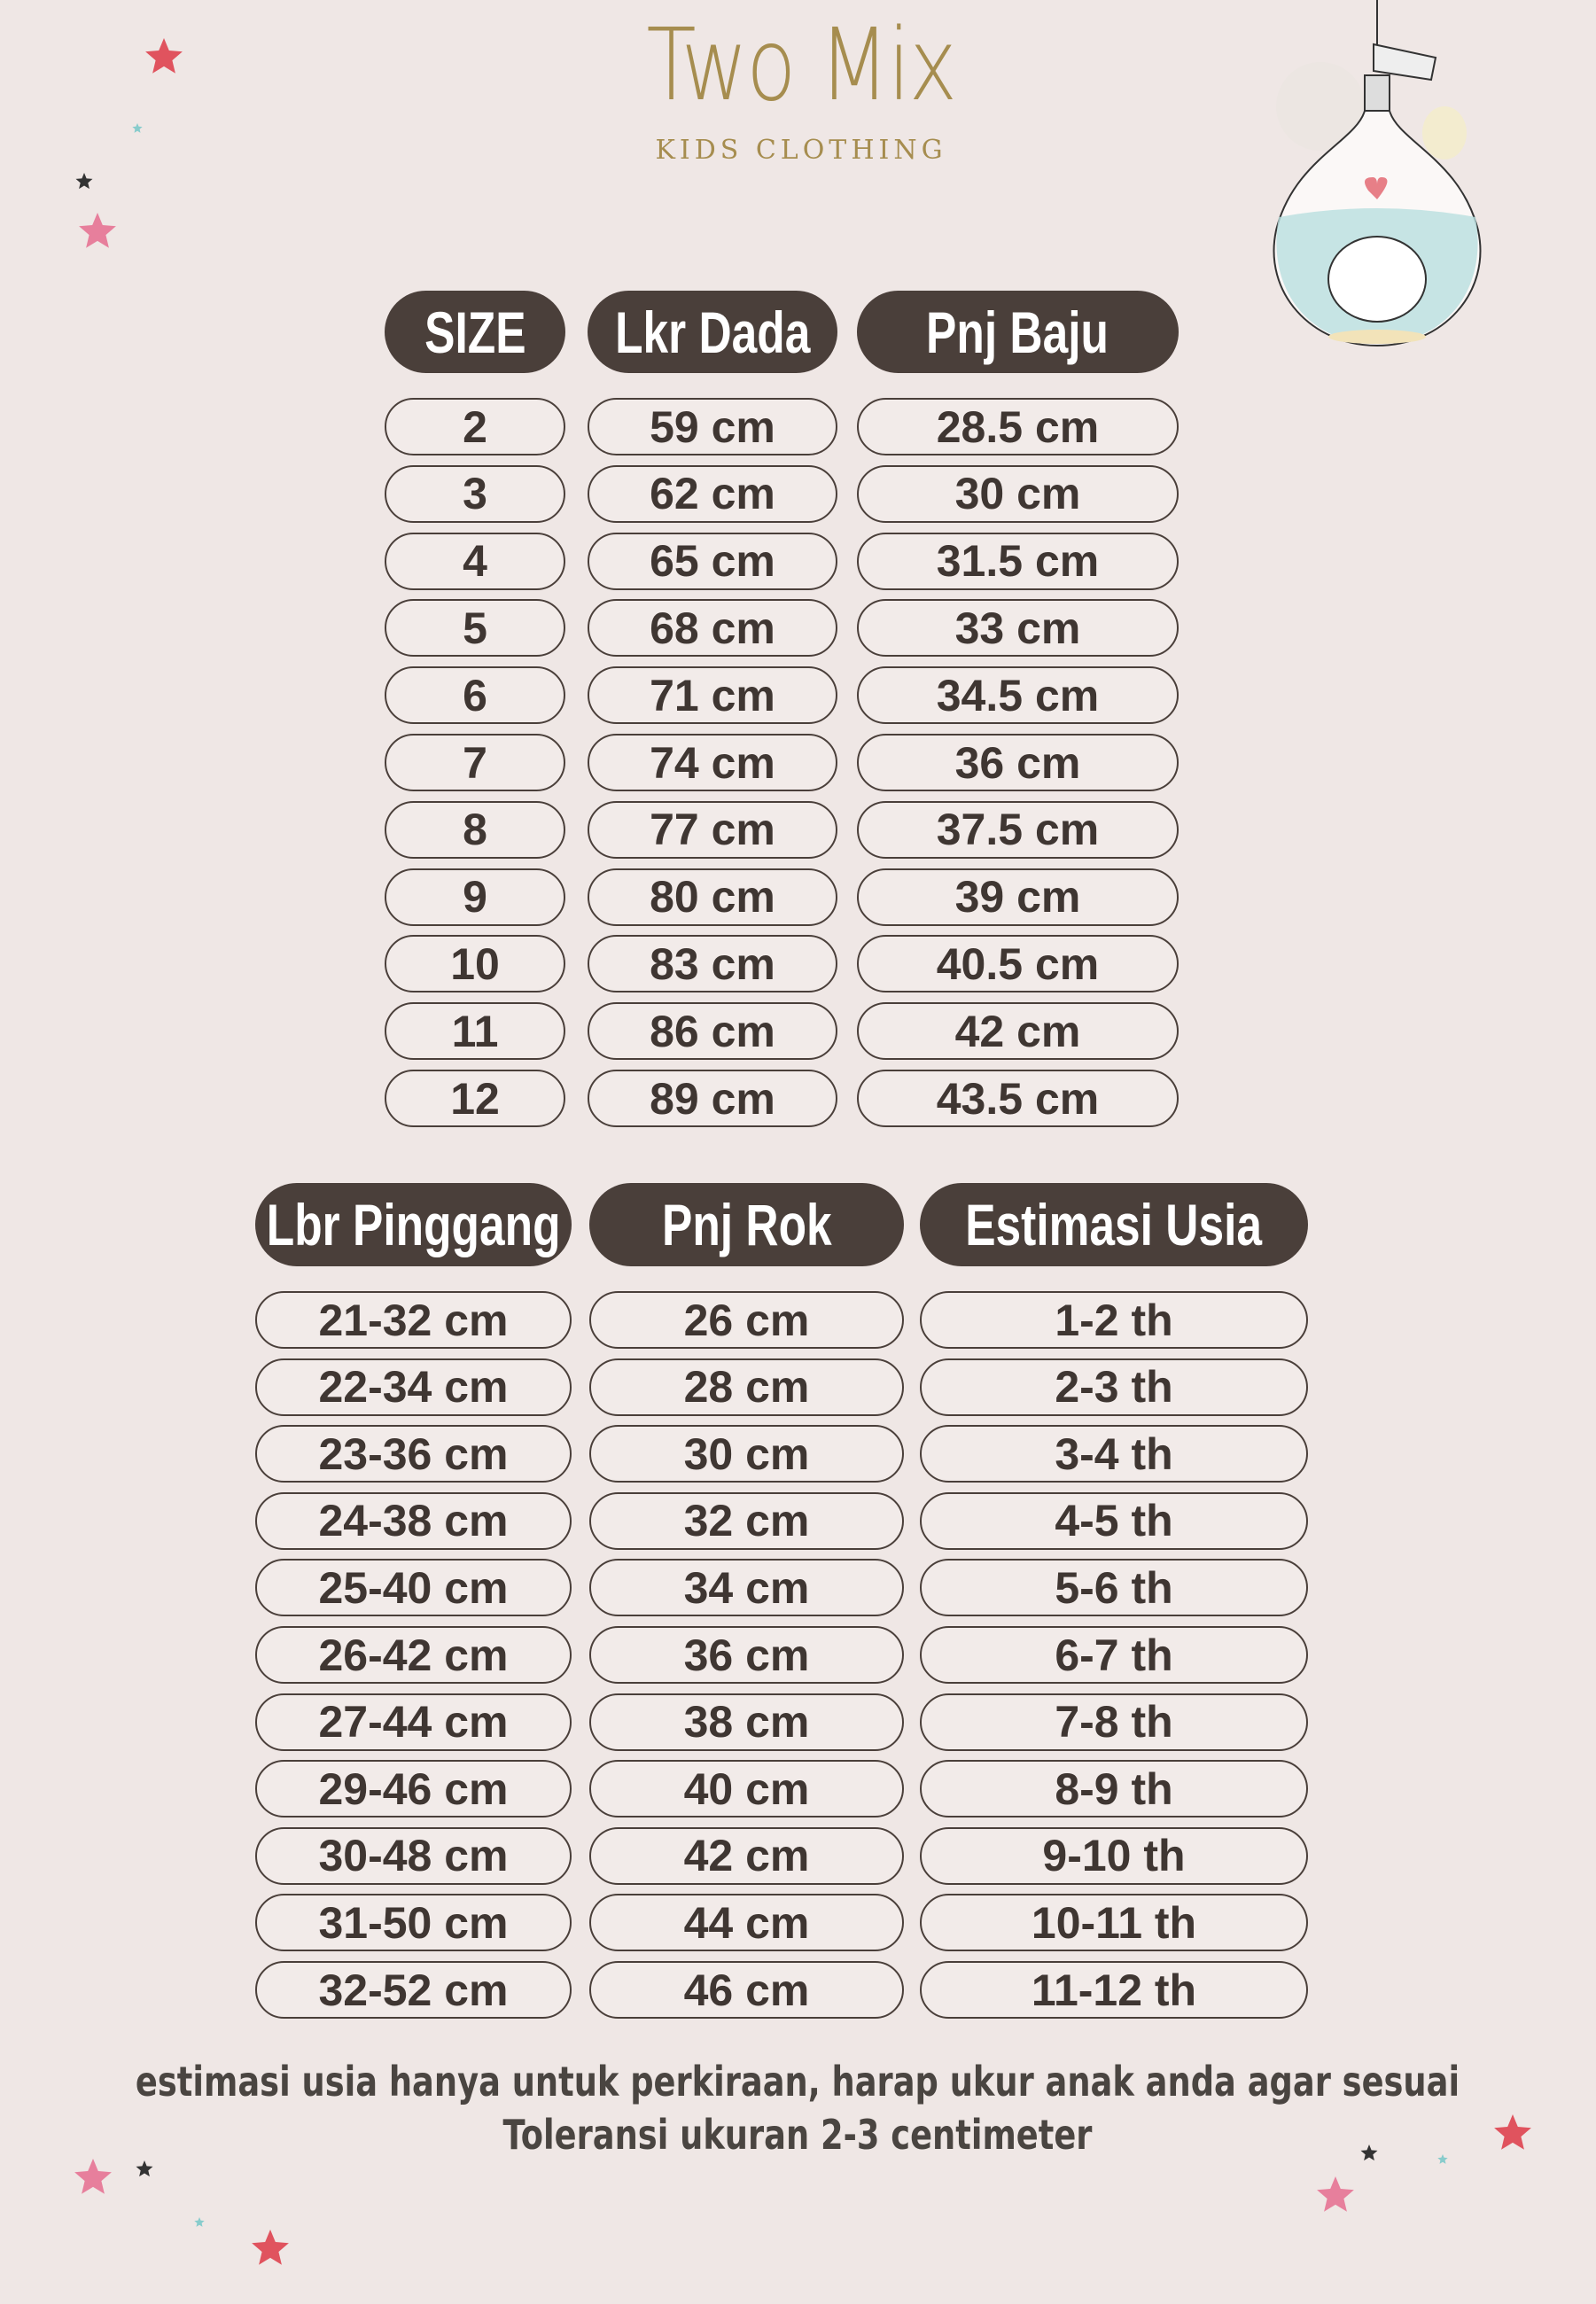  Describe the element at coordinates (413, 1923) in the screenshot. I see `cell-lbr-pinggang: 31-50 cm` at that location.